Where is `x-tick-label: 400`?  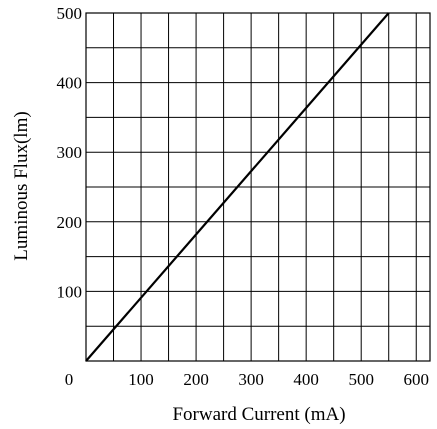 x-tick-label: 400 is located at coordinates (306, 379).